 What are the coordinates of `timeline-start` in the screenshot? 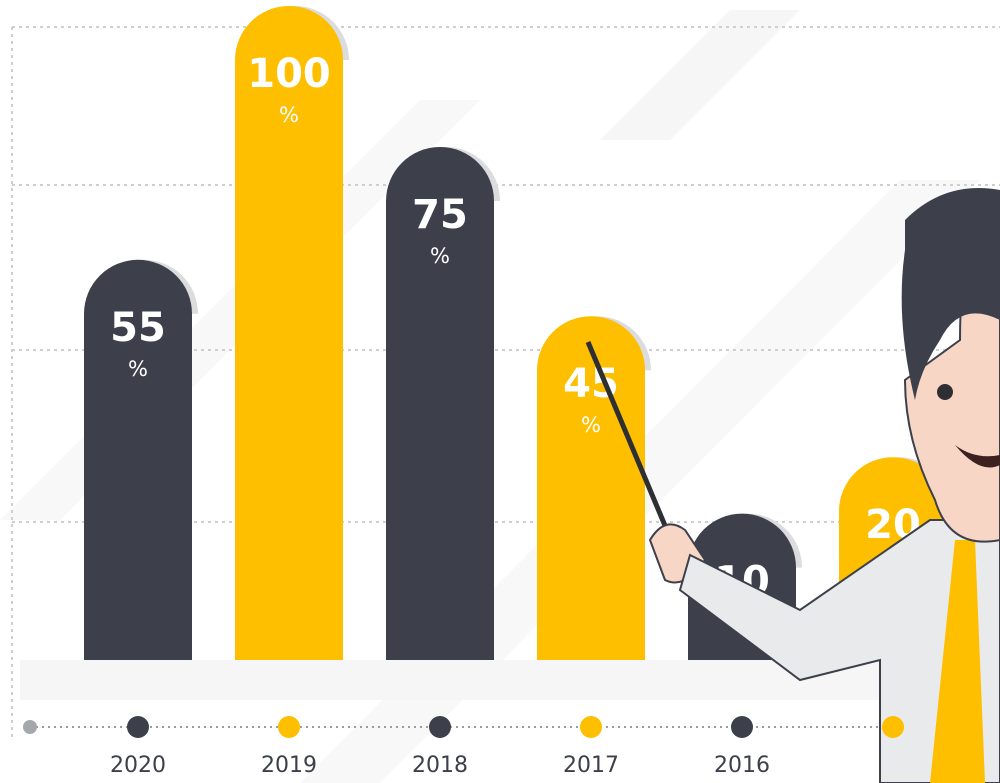 It's located at (30, 727).